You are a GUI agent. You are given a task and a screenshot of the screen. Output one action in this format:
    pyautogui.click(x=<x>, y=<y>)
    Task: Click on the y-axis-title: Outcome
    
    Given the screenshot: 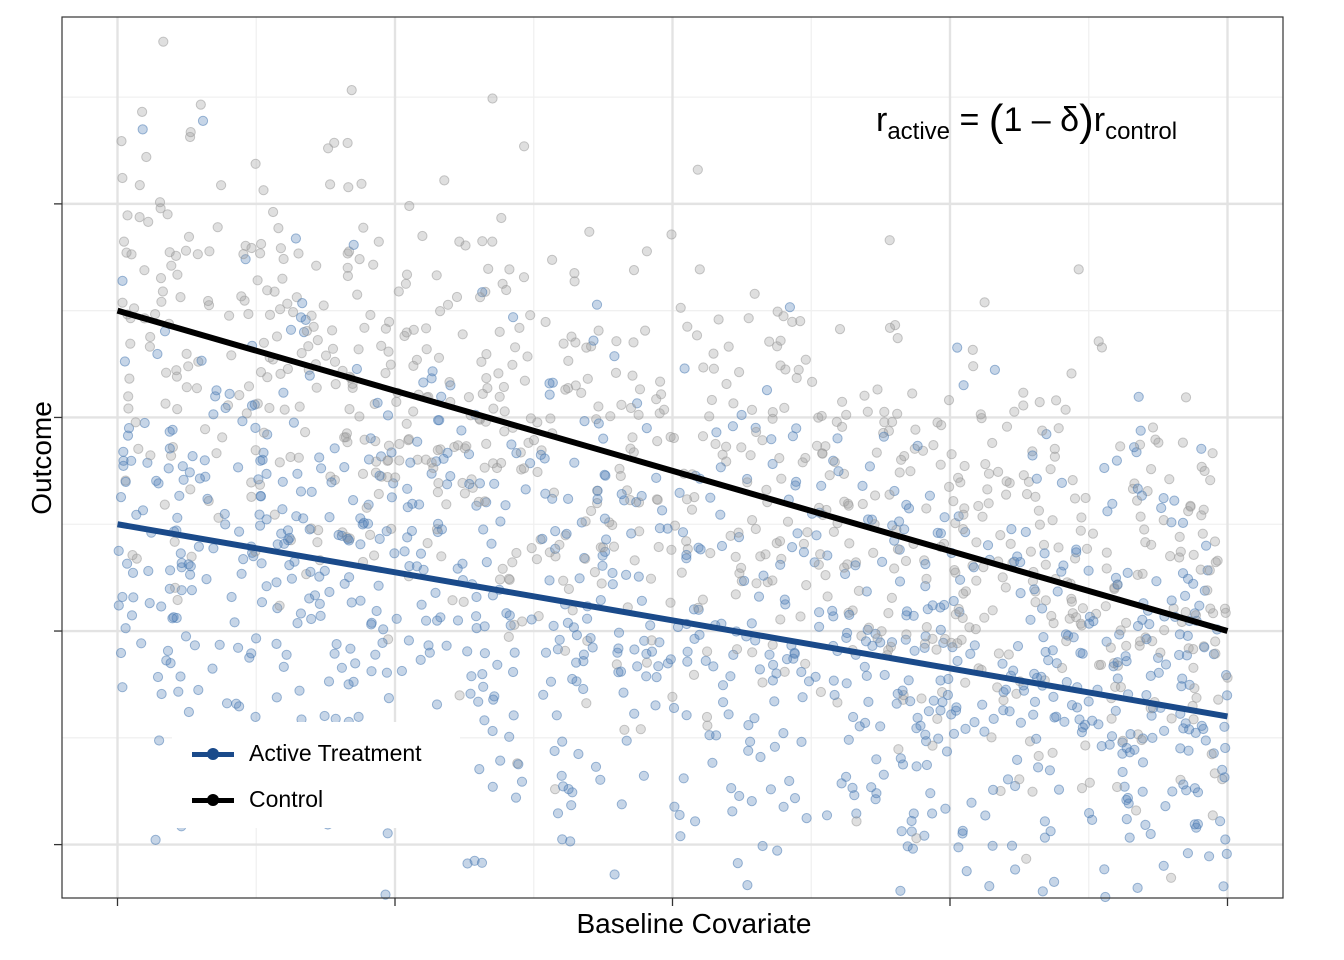 What is the action you would take?
    pyautogui.click(x=41, y=458)
    